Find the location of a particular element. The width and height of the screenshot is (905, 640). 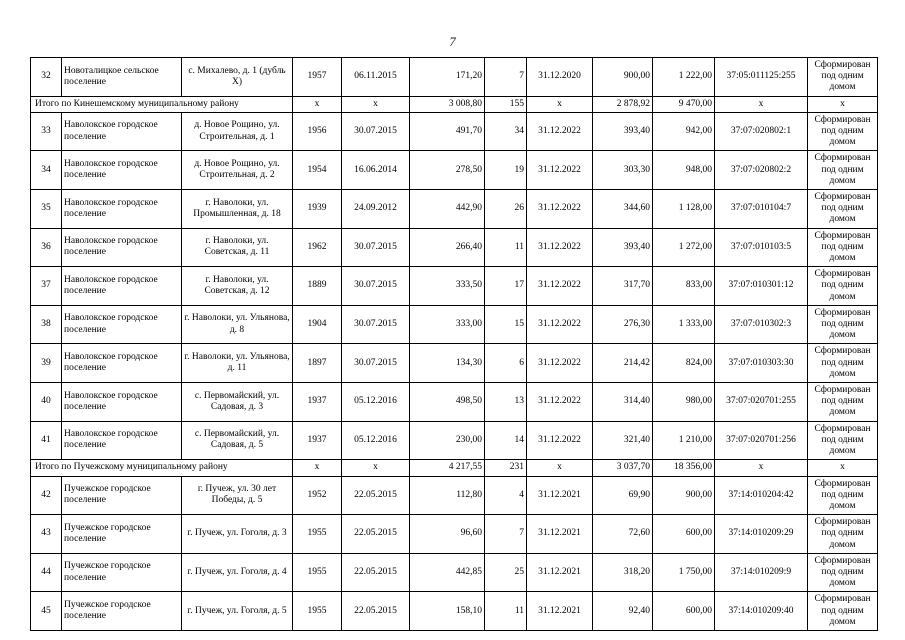

cell-num: 33 is located at coordinates (46, 131).